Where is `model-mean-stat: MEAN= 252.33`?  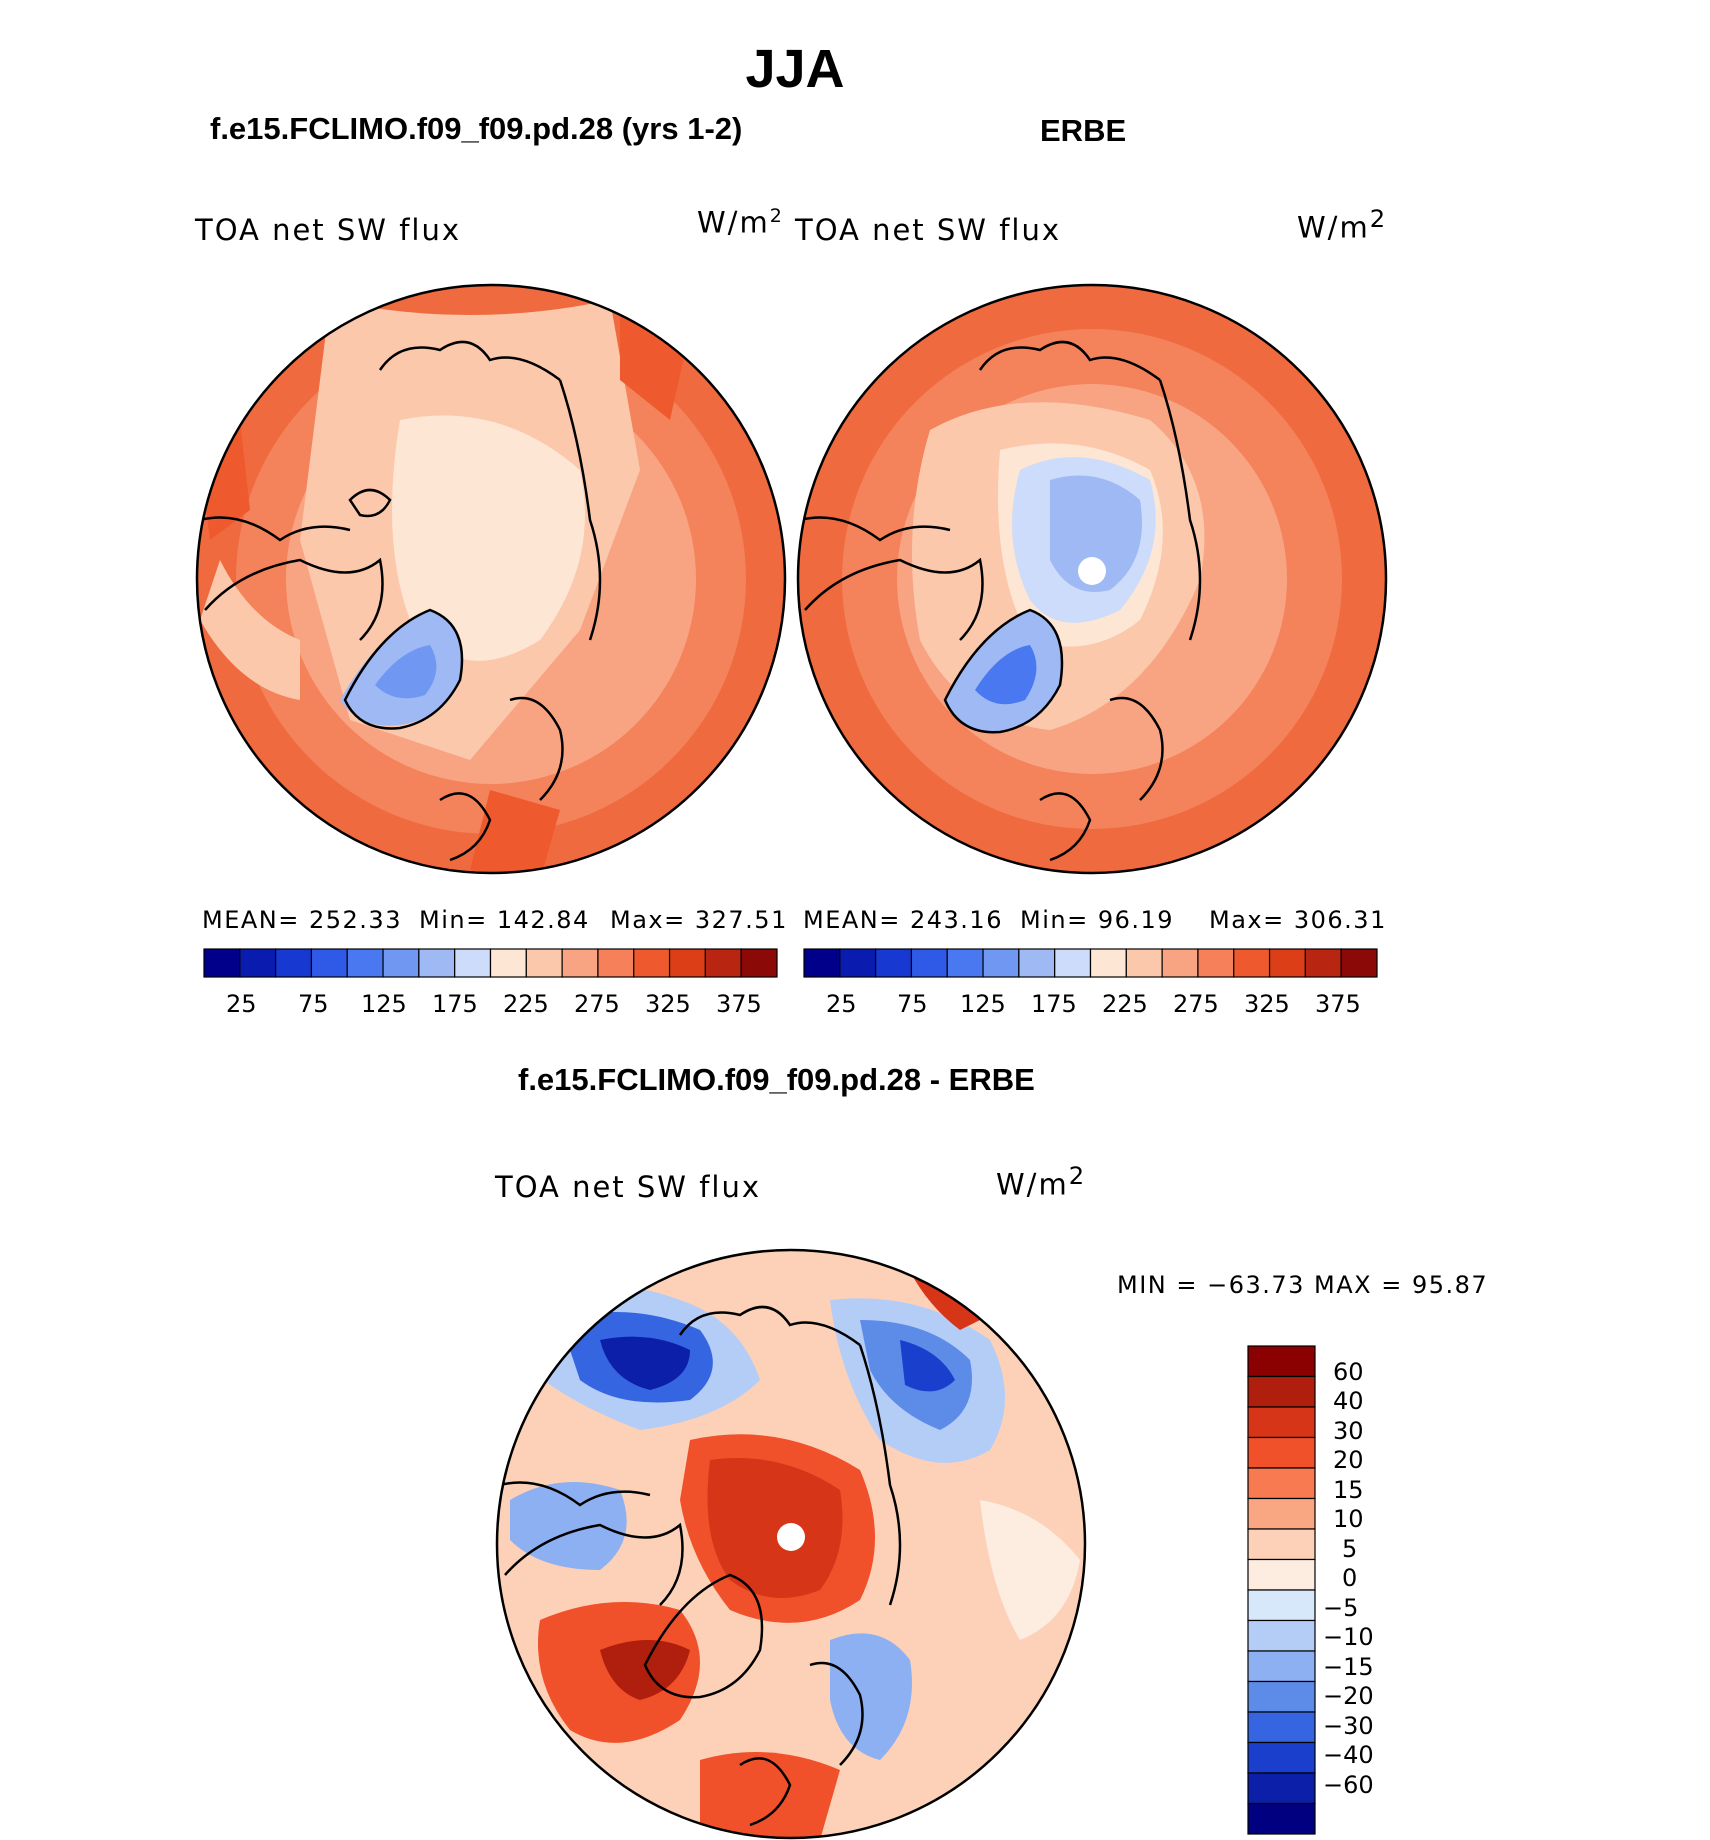 model-mean-stat: MEAN= 252.33 is located at coordinates (302, 920).